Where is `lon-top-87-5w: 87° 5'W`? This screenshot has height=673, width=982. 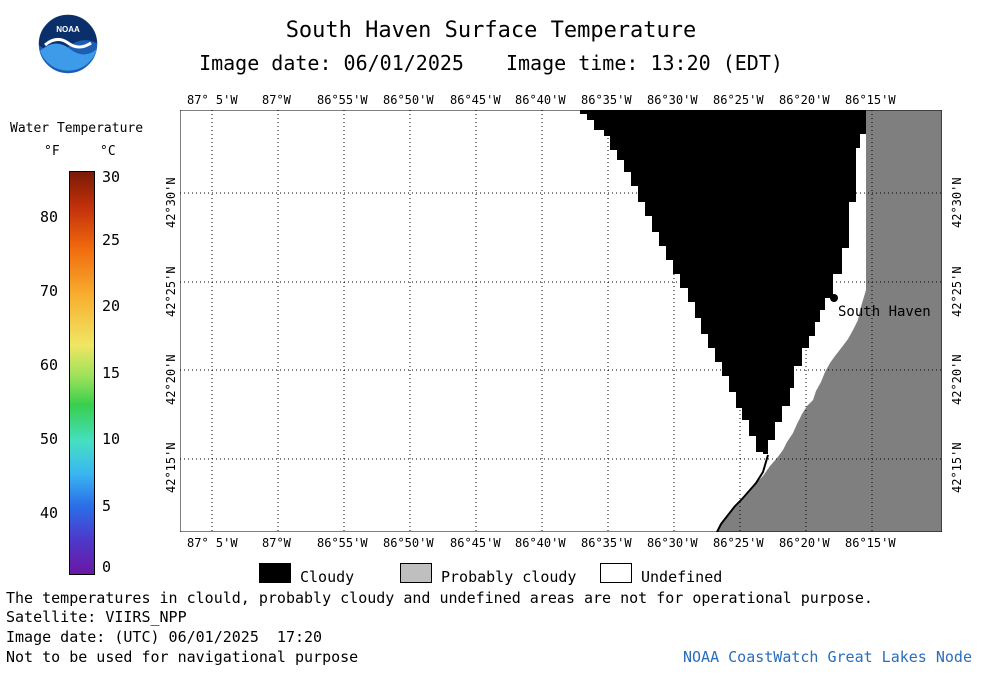 lon-top-87-5w: 87° 5'W is located at coordinates (212, 100).